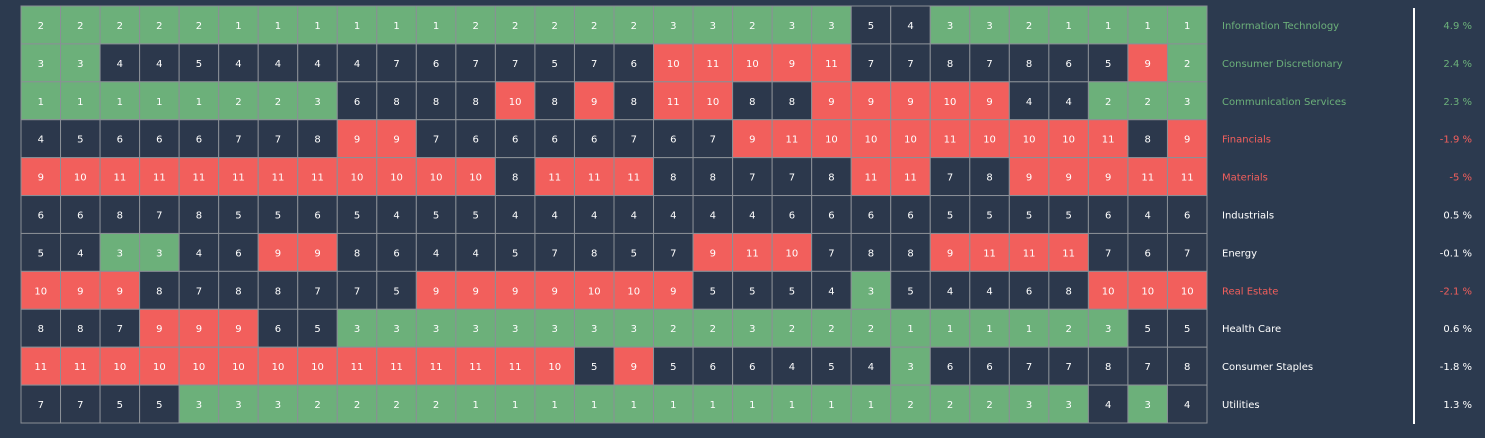 The width and height of the screenshot is (1485, 438). I want to click on row-label: Financials, so click(1246, 140).